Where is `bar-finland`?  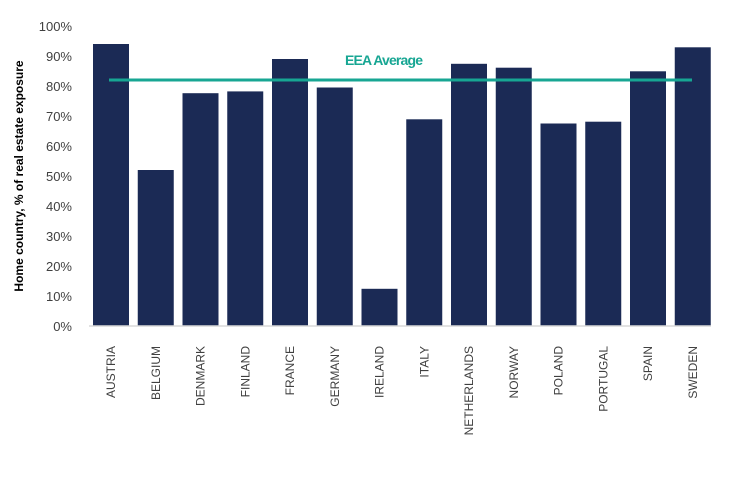 bar-finland is located at coordinates (245, 209).